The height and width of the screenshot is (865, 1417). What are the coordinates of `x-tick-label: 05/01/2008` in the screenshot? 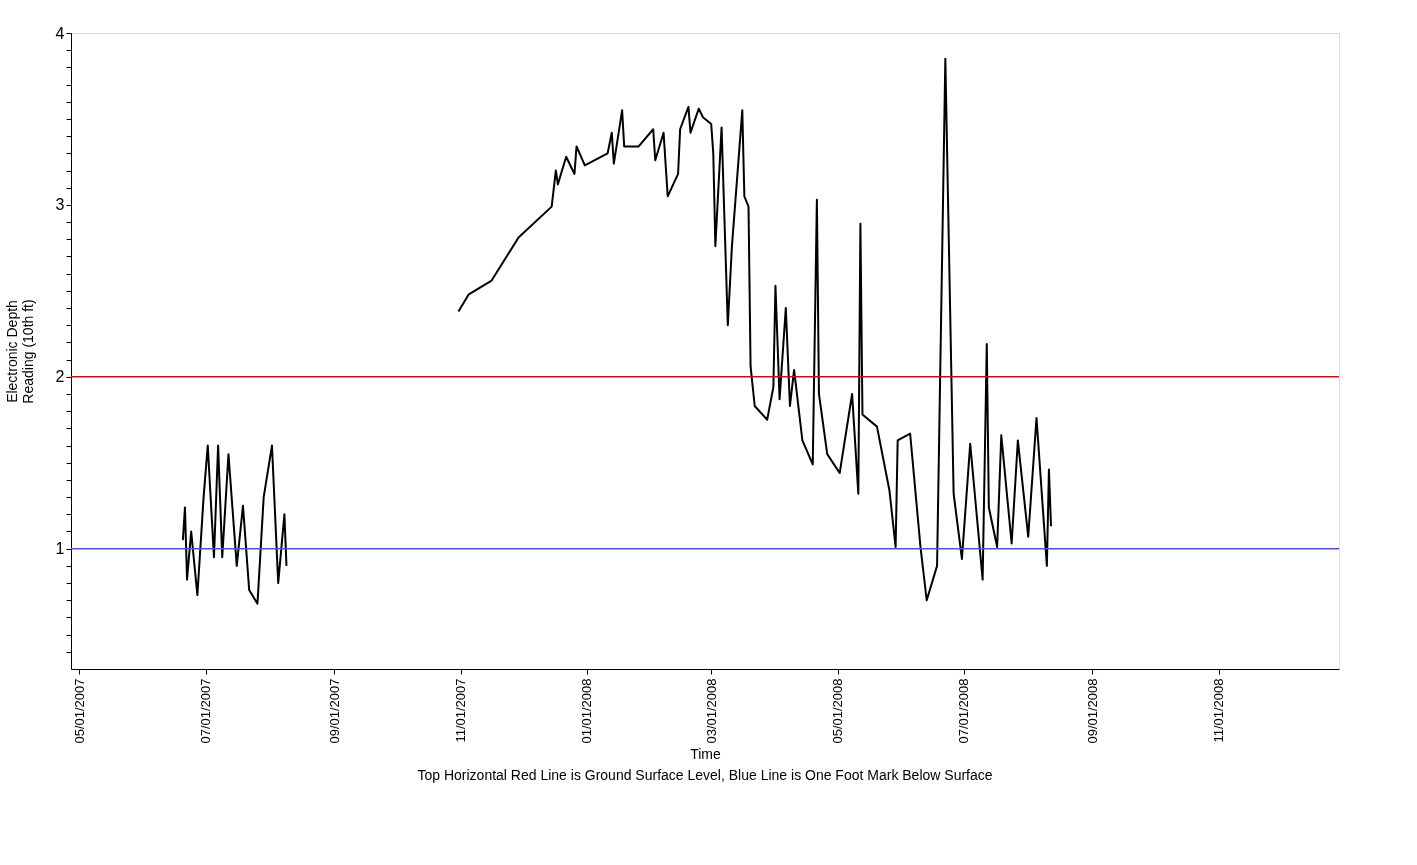 It's located at (838, 711).